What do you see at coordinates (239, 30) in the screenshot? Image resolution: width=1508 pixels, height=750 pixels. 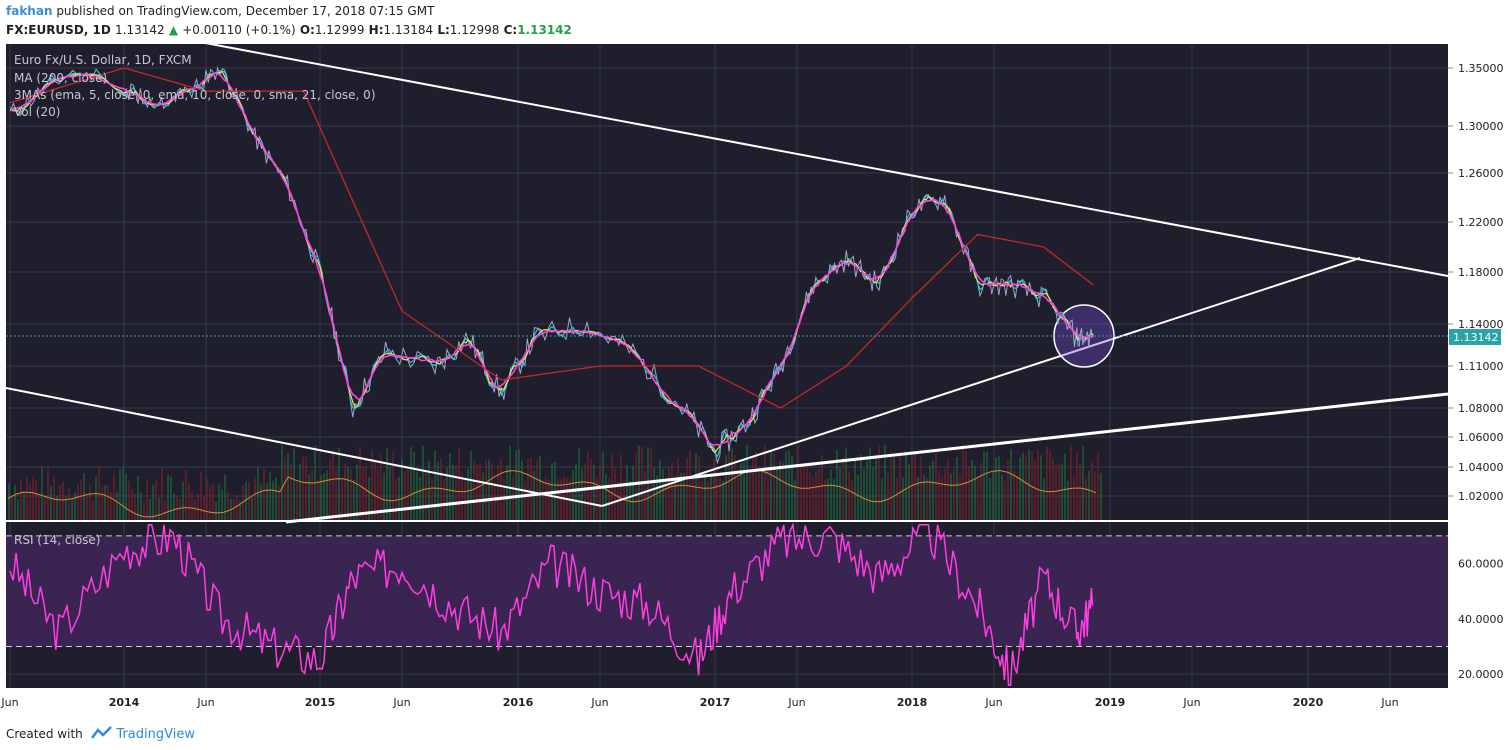 I see `price-change: +0.00110 (+0.1%)` at bounding box center [239, 30].